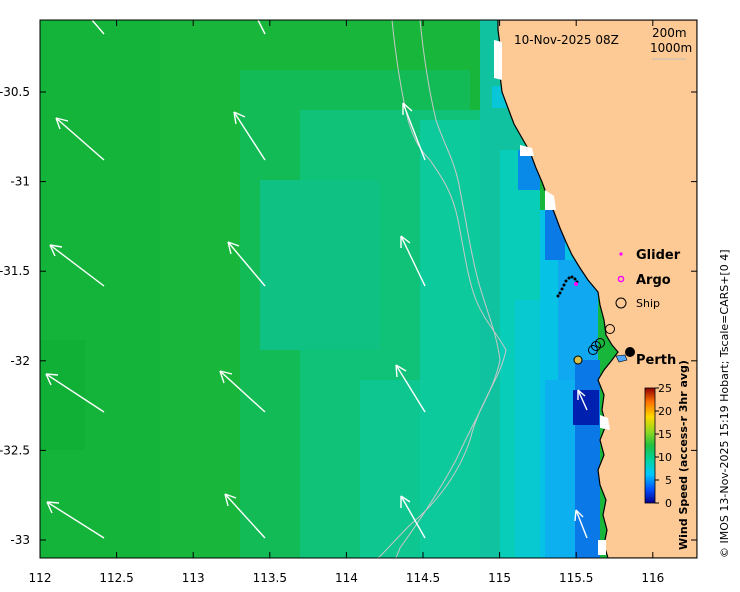  I want to click on x-tick-label: 116, so click(652, 578).